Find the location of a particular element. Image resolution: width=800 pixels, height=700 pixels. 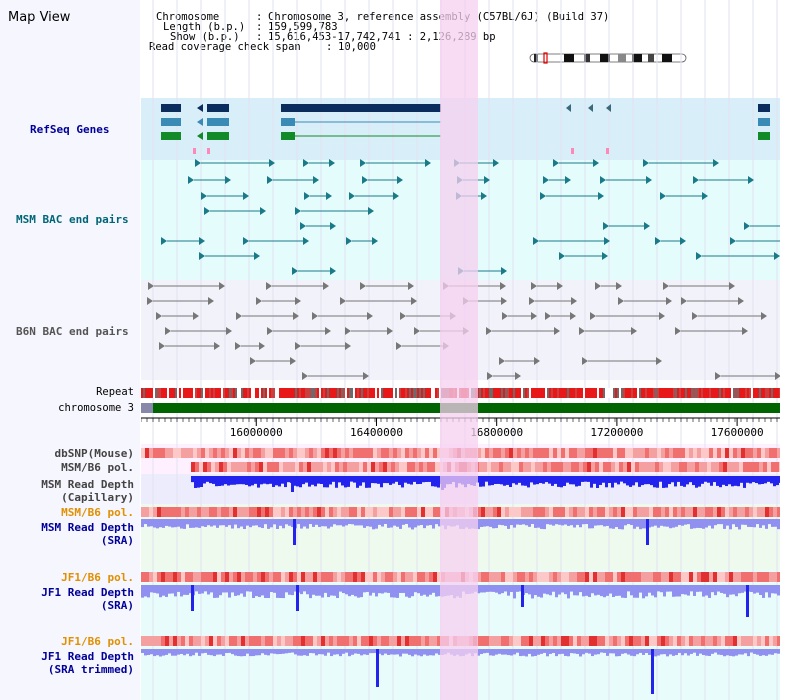

gene-marker is located at coordinates (194, 151).